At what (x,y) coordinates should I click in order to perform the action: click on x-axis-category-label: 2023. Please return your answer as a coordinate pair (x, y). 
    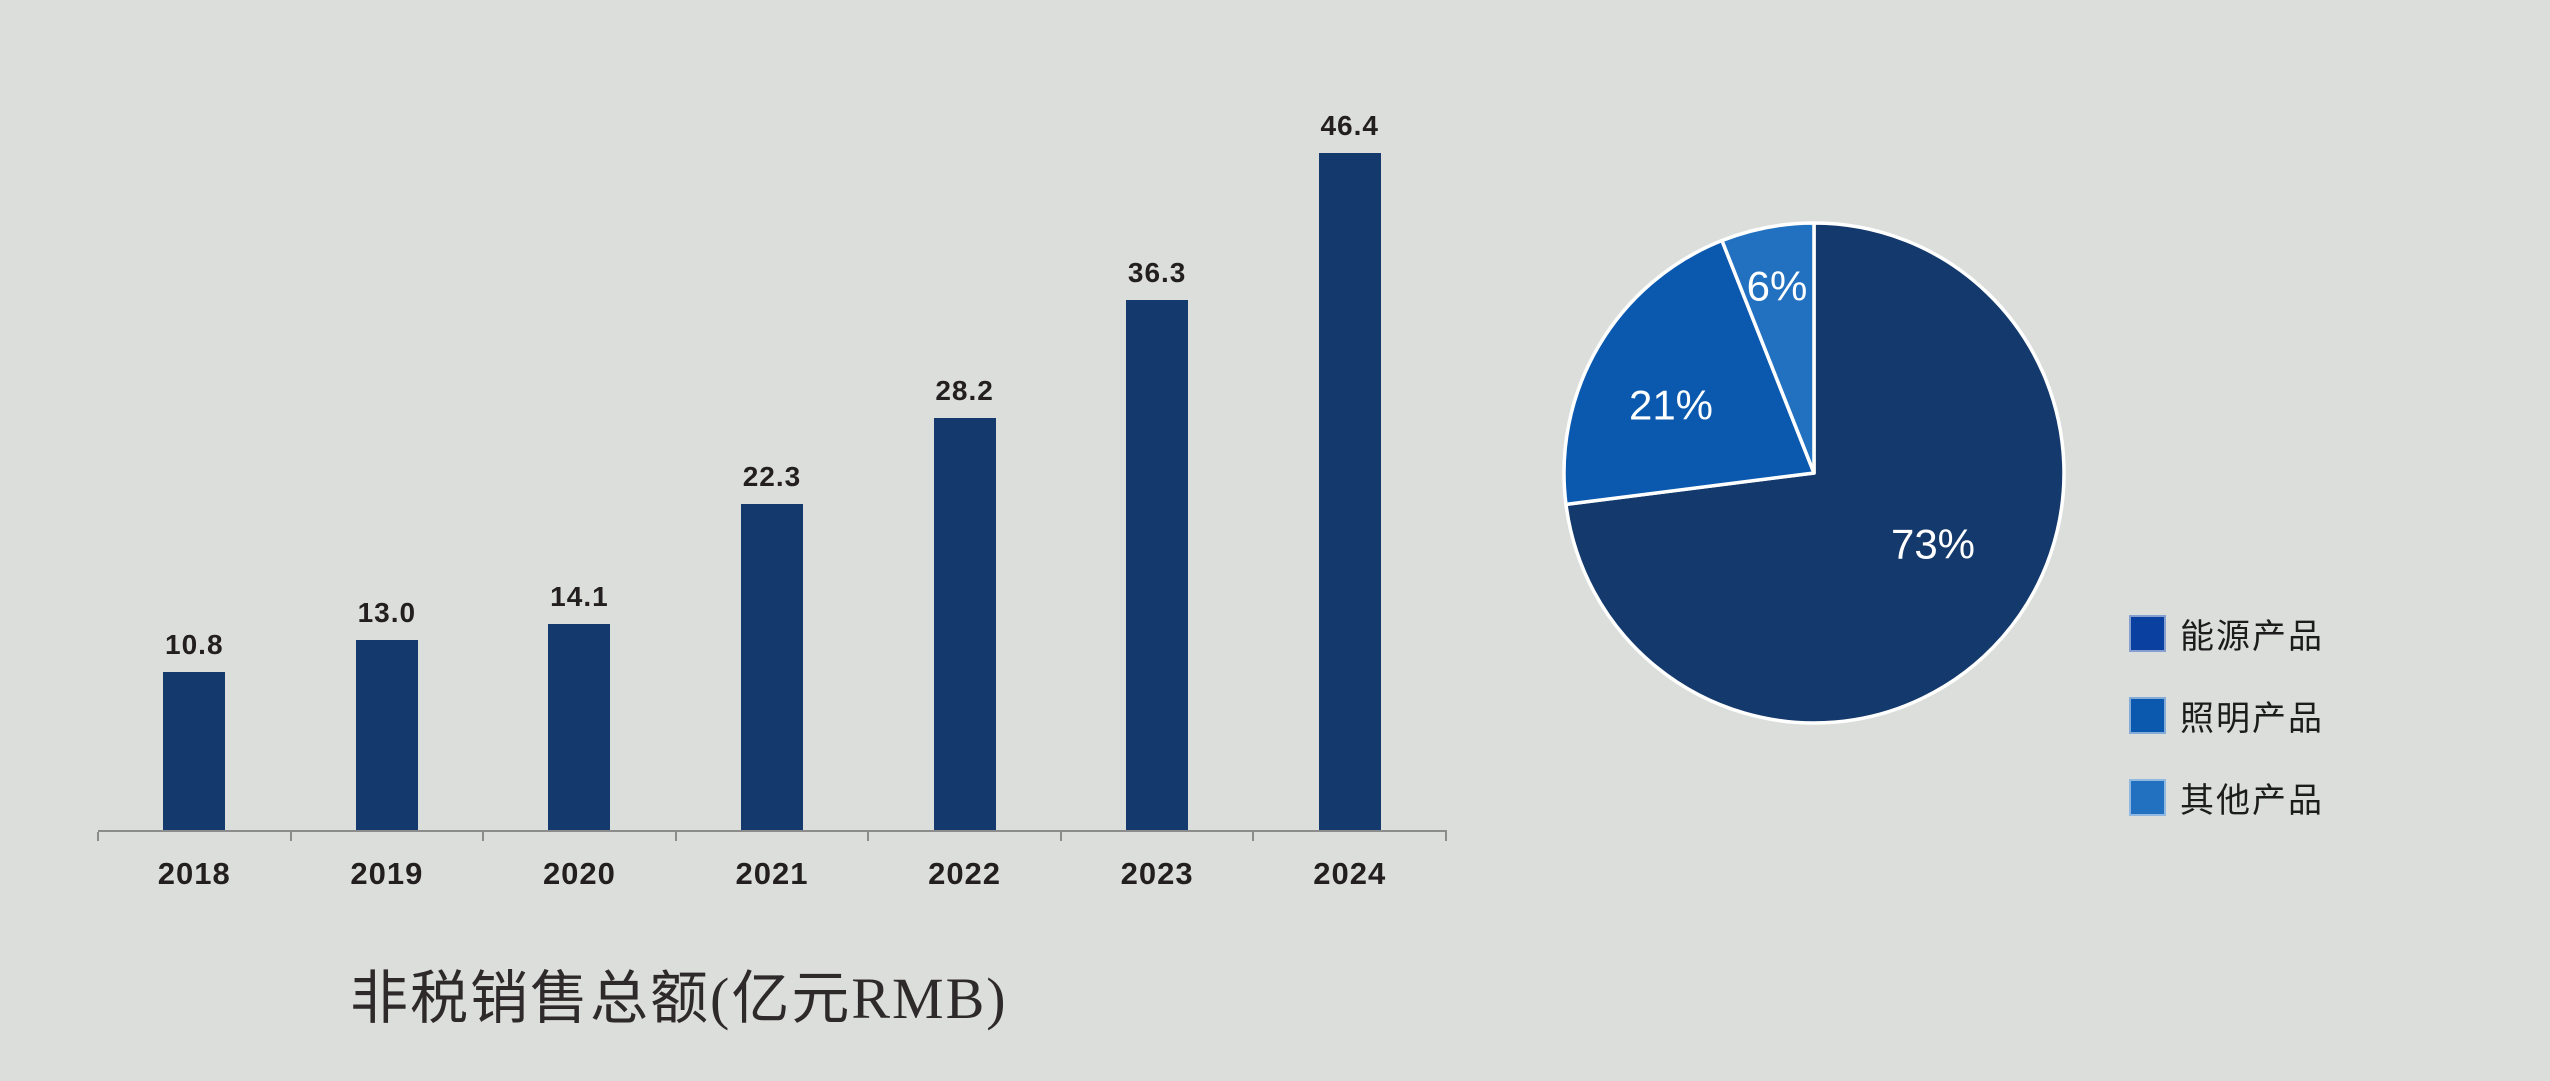
    Looking at the image, I should click on (1157, 873).